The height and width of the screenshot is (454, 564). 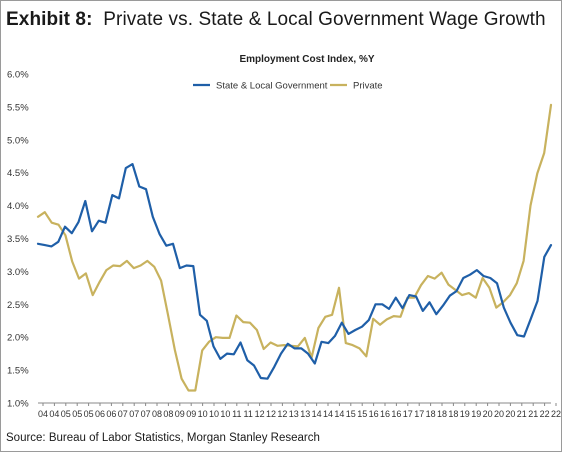 I want to click on y-tick-label: 5.5%, so click(x=18, y=107).